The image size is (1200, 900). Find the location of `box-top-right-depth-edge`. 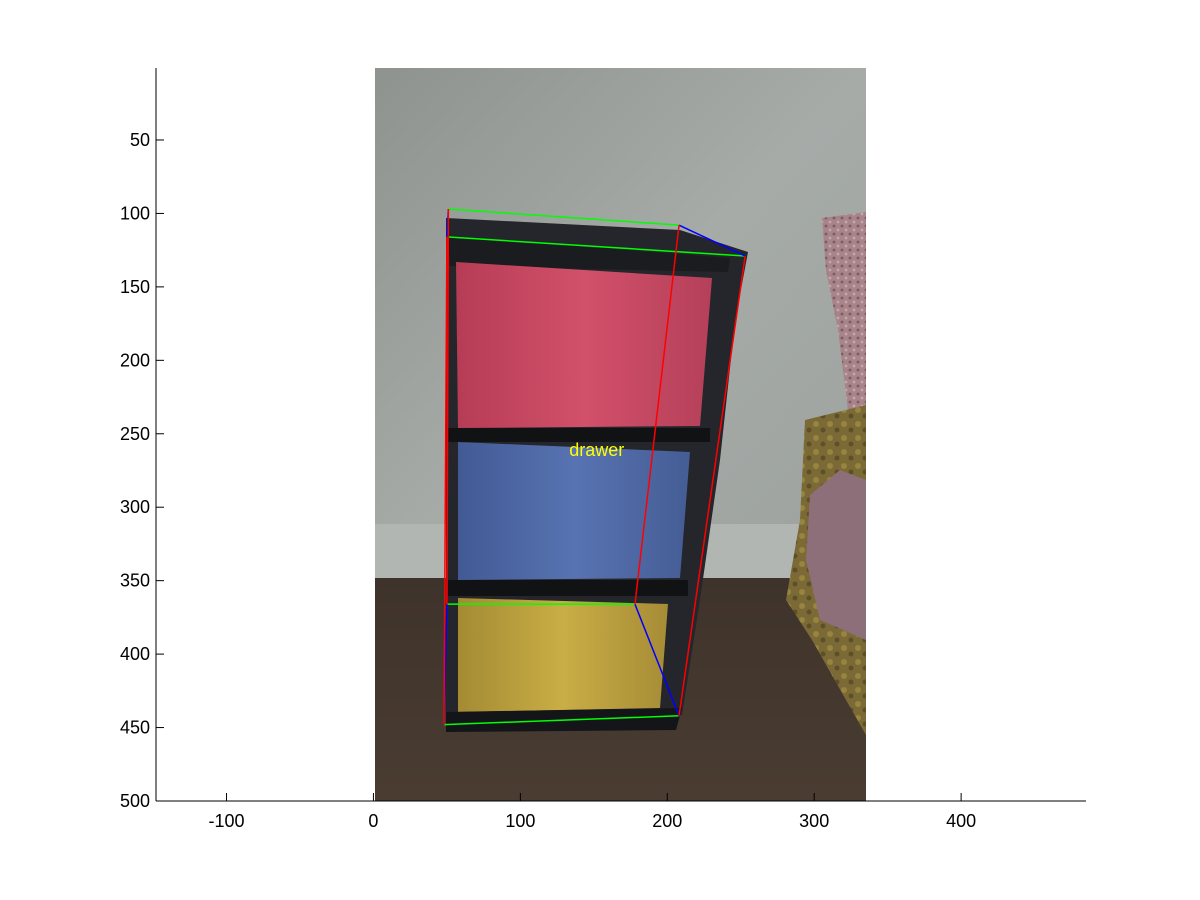

box-top-right-depth-edge is located at coordinates (712, 240).